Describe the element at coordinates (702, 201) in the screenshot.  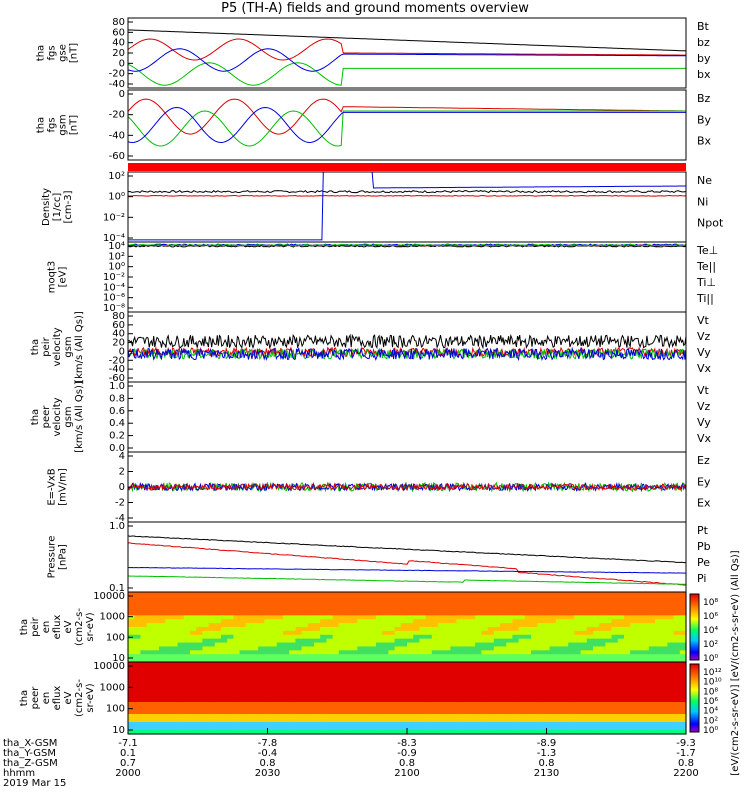
I see `legend-density: Ni` at that location.